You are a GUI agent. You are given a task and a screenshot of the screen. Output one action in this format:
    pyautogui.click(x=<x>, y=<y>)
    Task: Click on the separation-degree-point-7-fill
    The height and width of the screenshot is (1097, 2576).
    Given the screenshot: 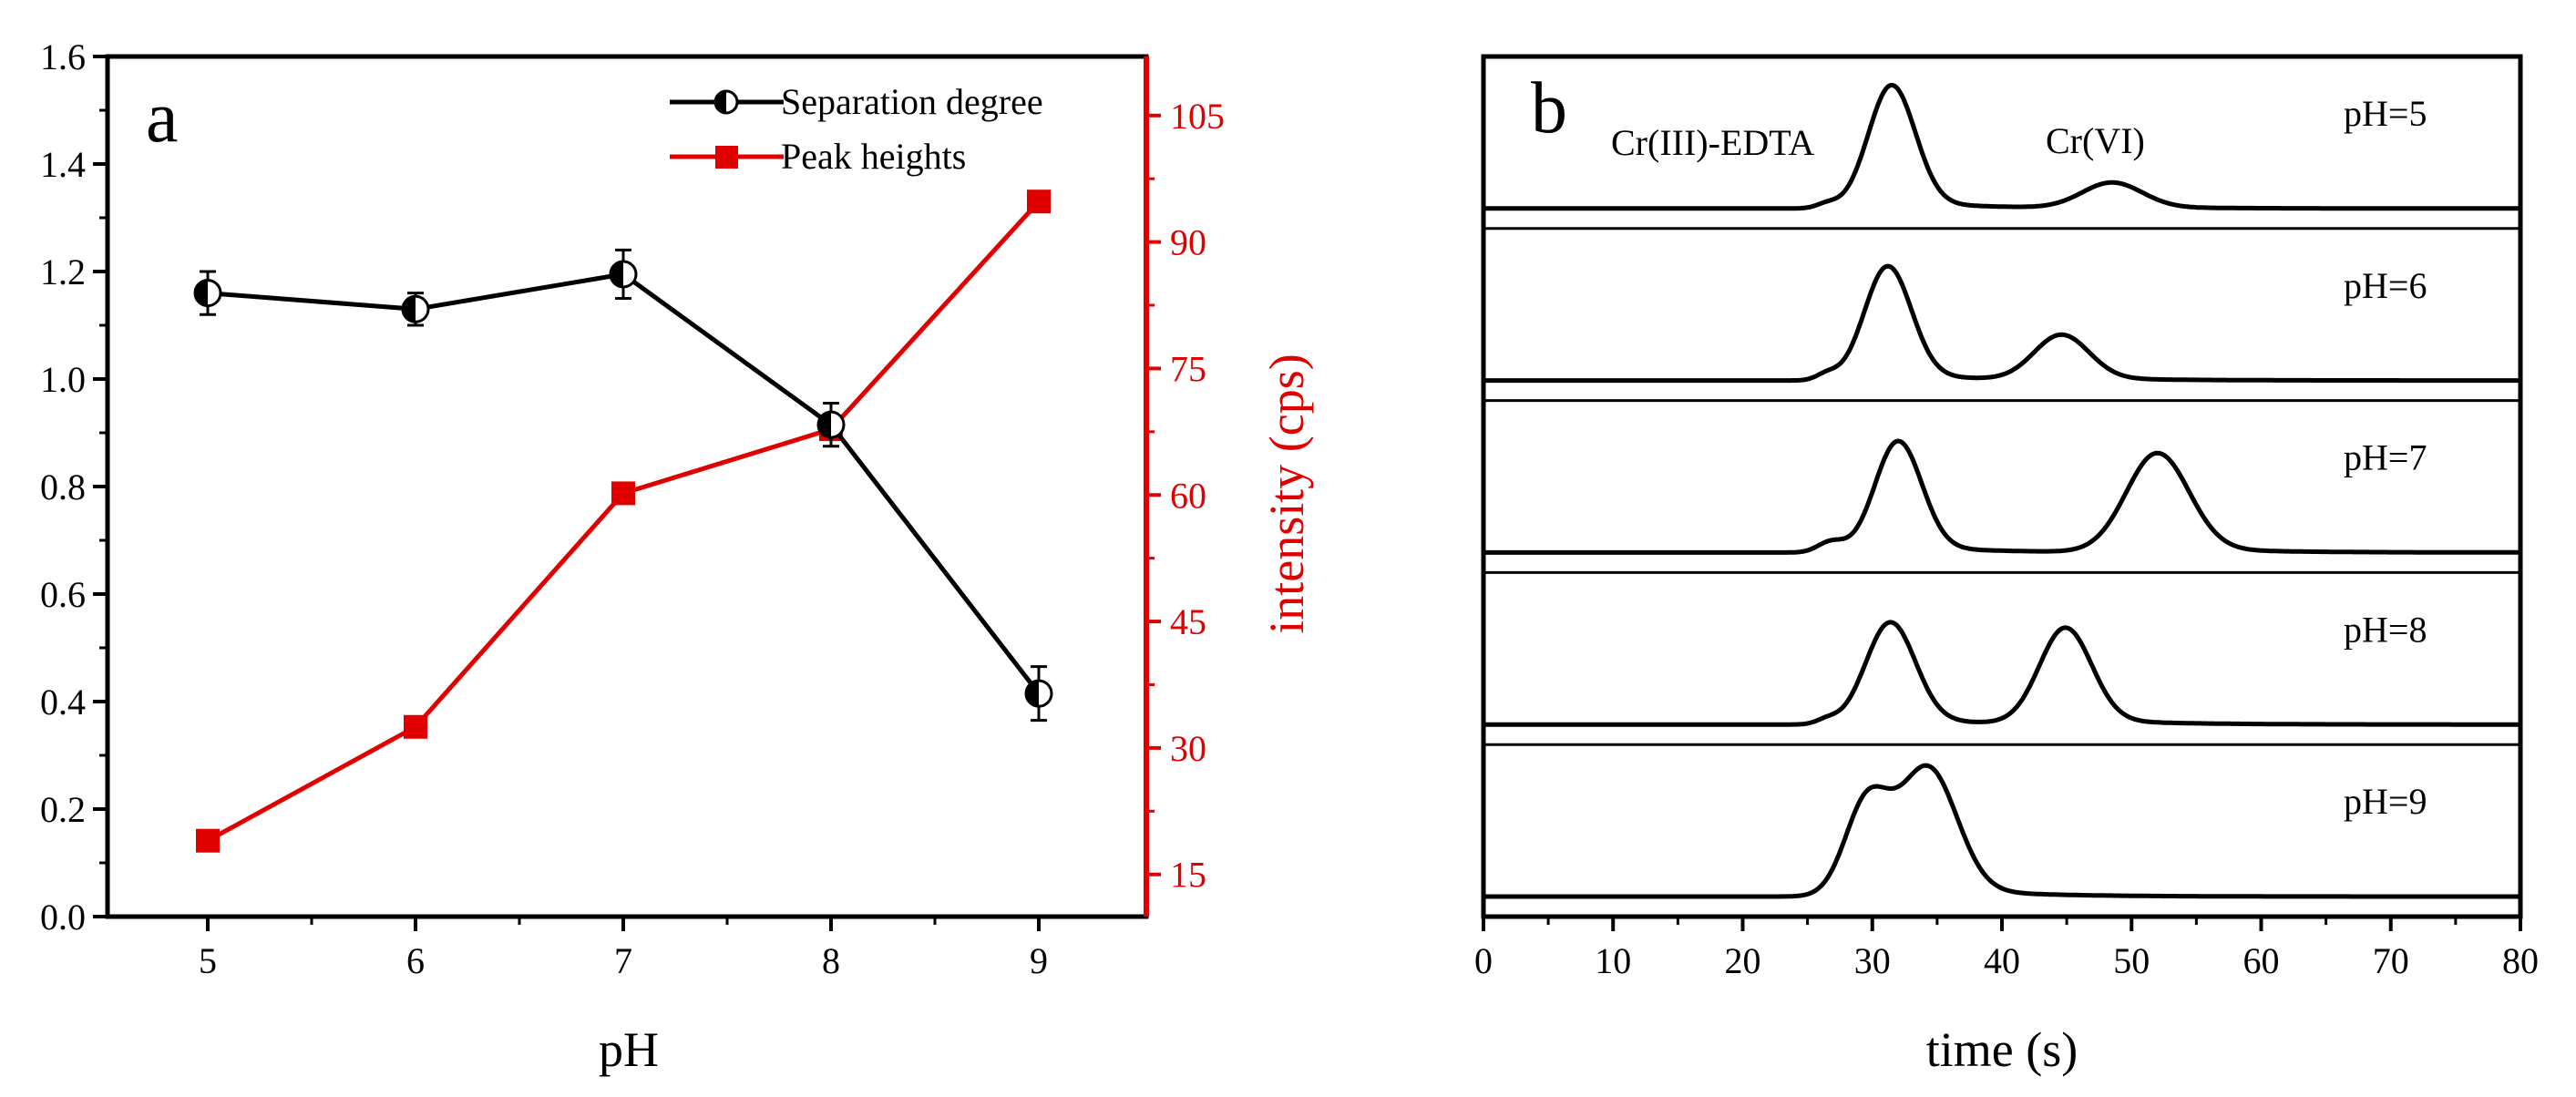 What is the action you would take?
    pyautogui.click(x=617, y=274)
    